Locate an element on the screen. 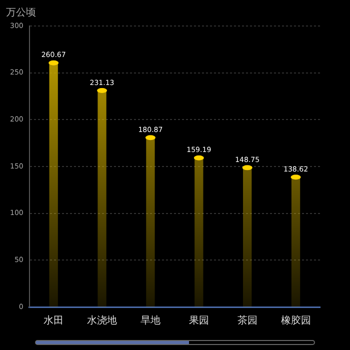 This screenshot has width=350, height=350. x-tick-label: 旱地 is located at coordinates (150, 320).